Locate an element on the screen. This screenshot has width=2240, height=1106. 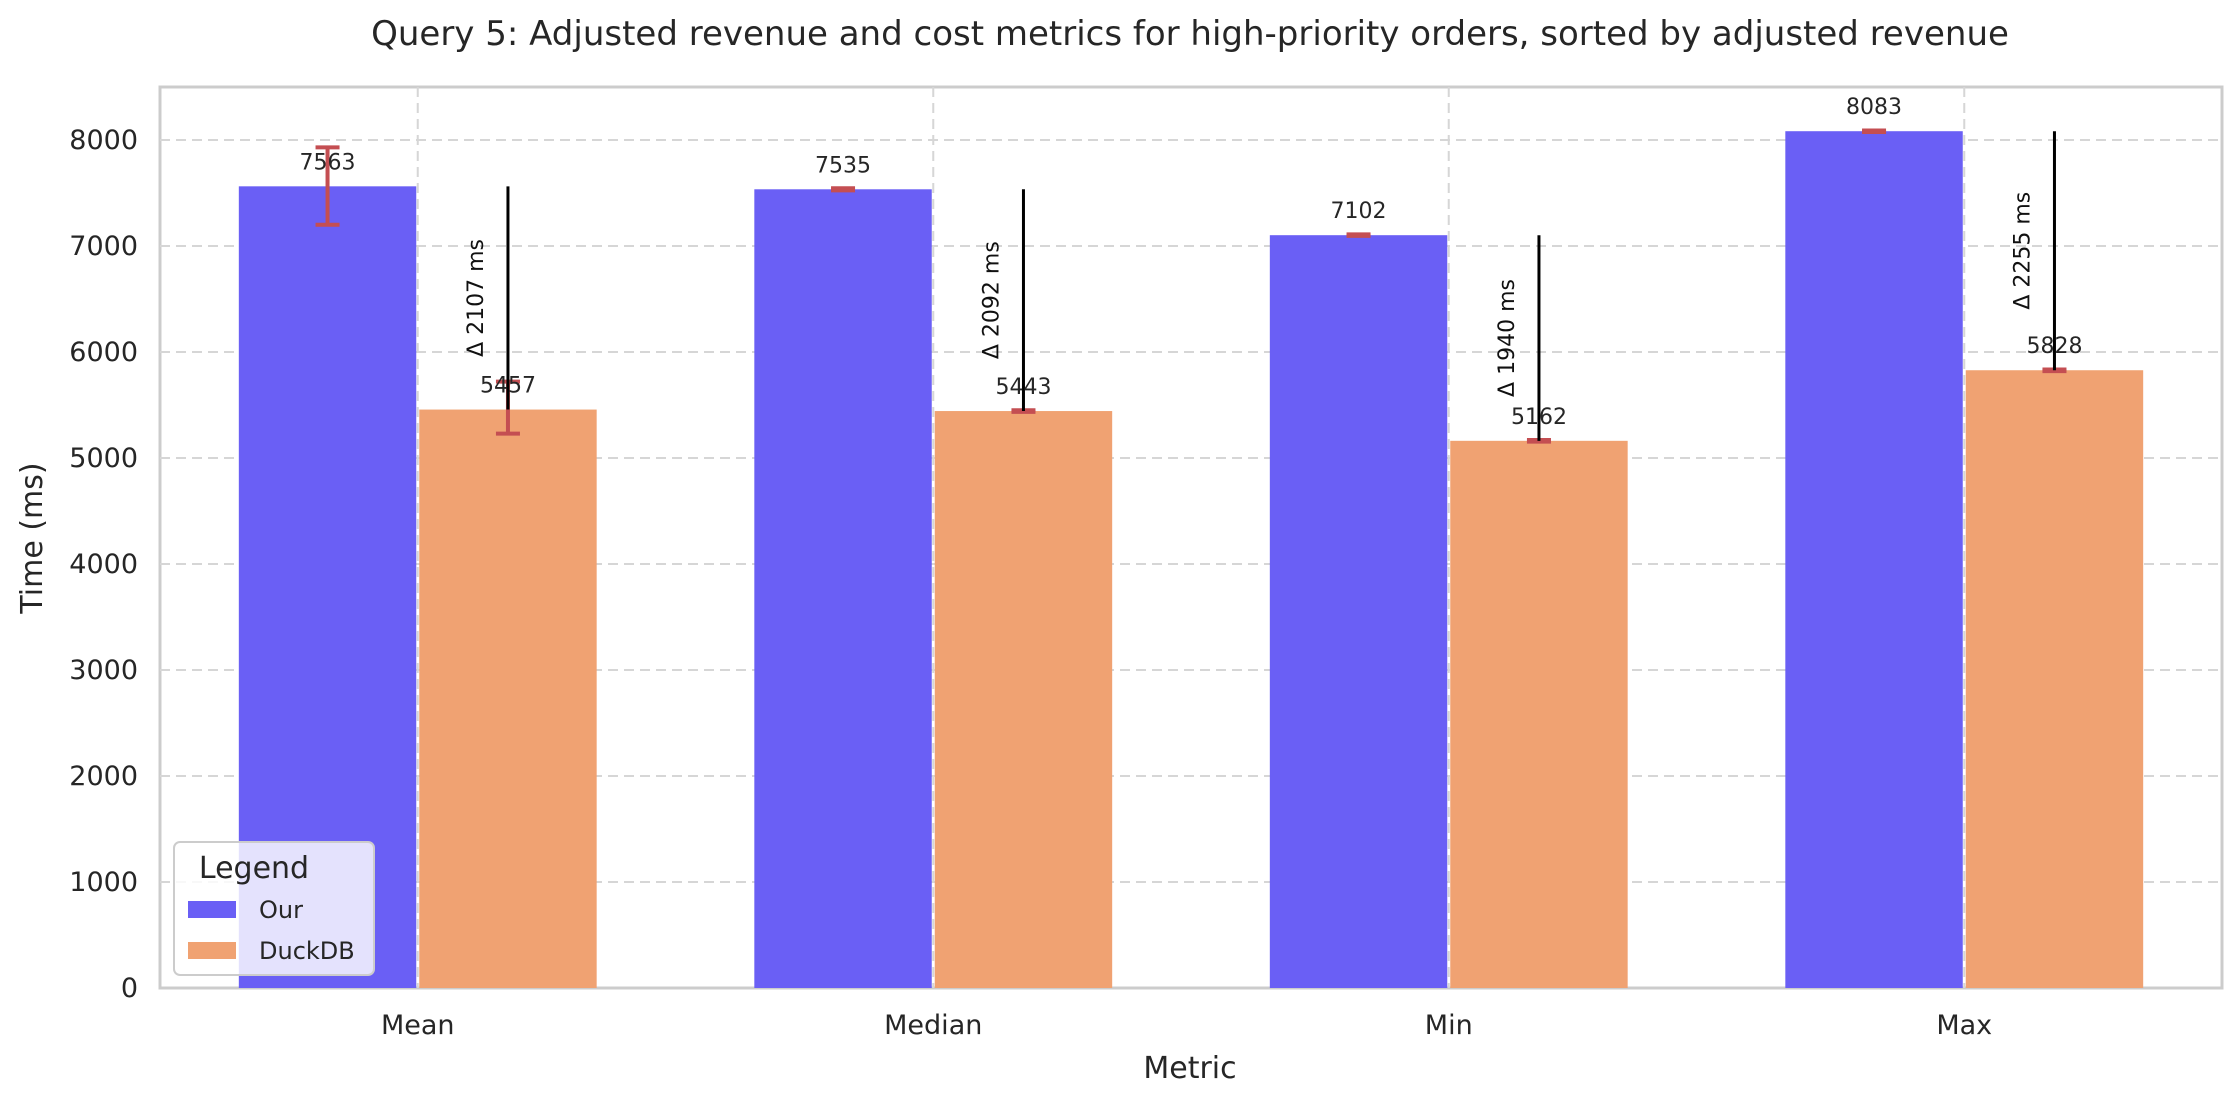
data-label: 5162 is located at coordinates (1539, 417).